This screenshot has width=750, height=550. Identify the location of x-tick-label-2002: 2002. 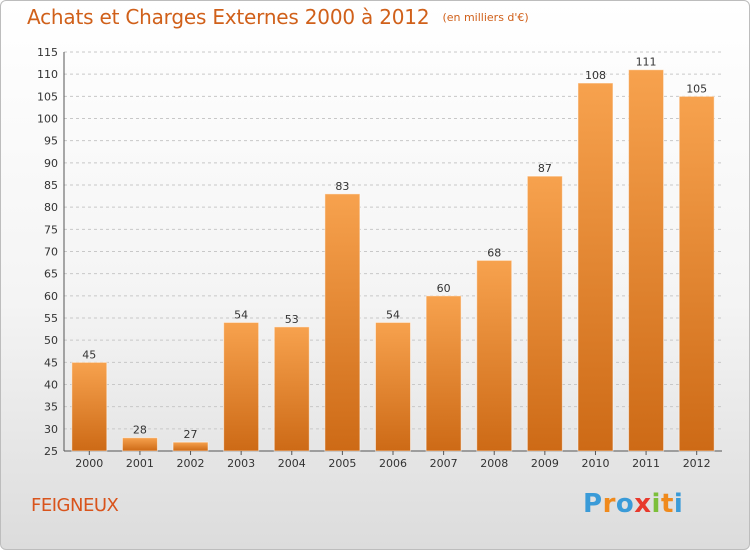
(191, 463).